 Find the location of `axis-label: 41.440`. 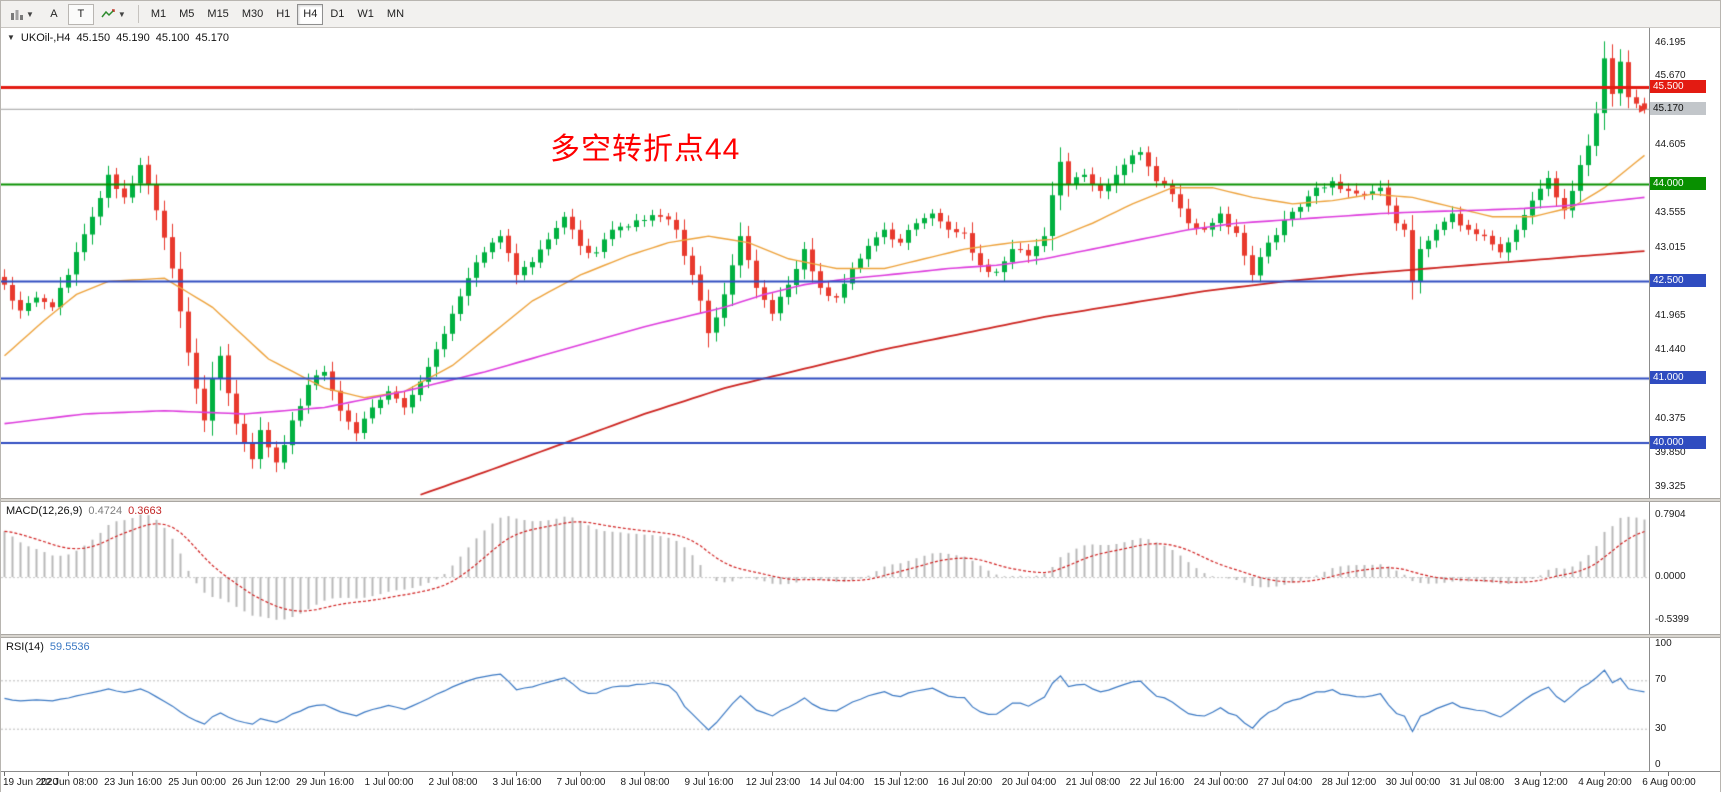

axis-label: 41.440 is located at coordinates (1670, 349).